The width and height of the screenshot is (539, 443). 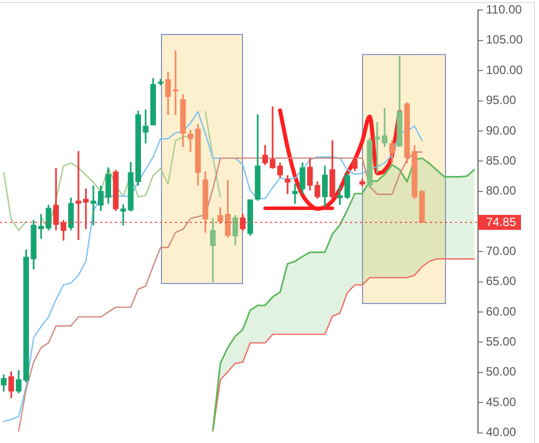 I want to click on y-tick-label: 95.00, so click(x=501, y=100).